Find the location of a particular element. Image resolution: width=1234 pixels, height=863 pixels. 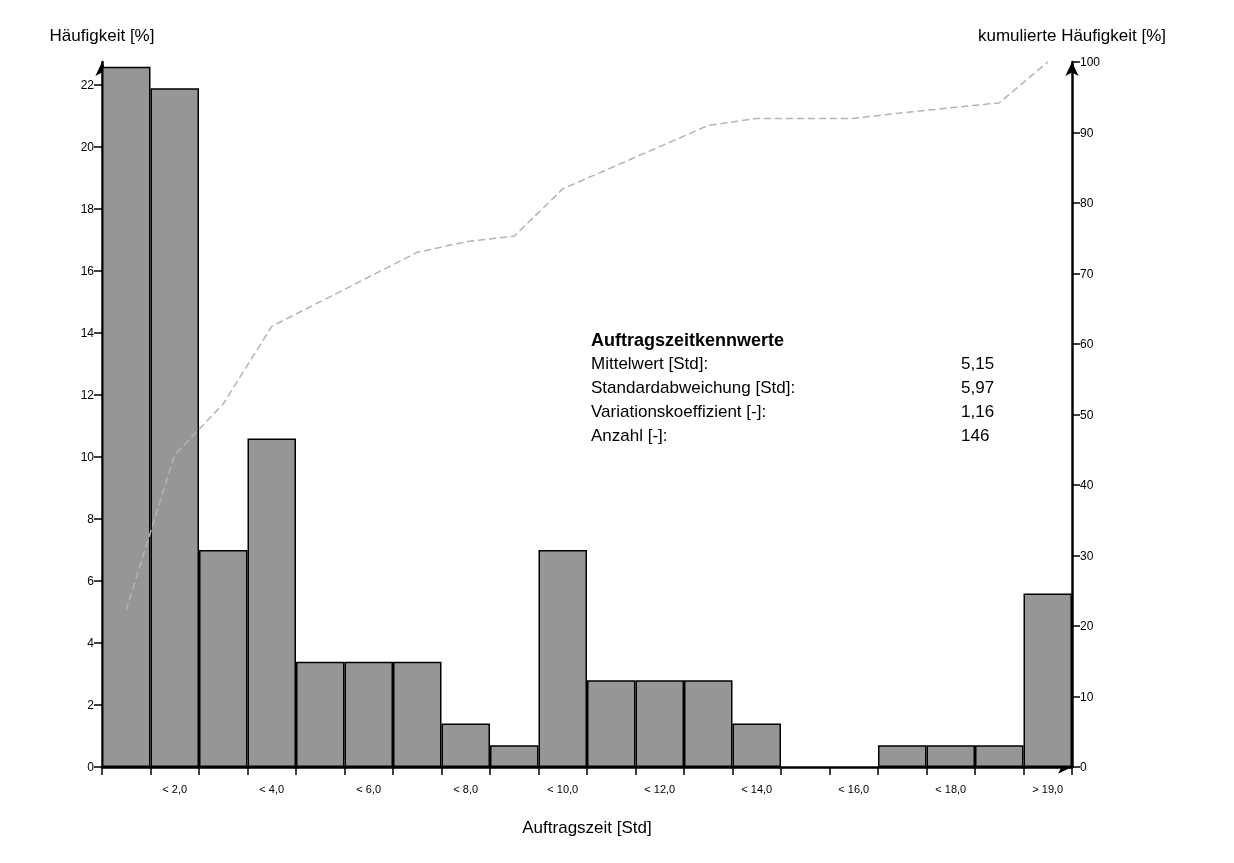

x-tick-label: < 4,0 is located at coordinates (272, 788).